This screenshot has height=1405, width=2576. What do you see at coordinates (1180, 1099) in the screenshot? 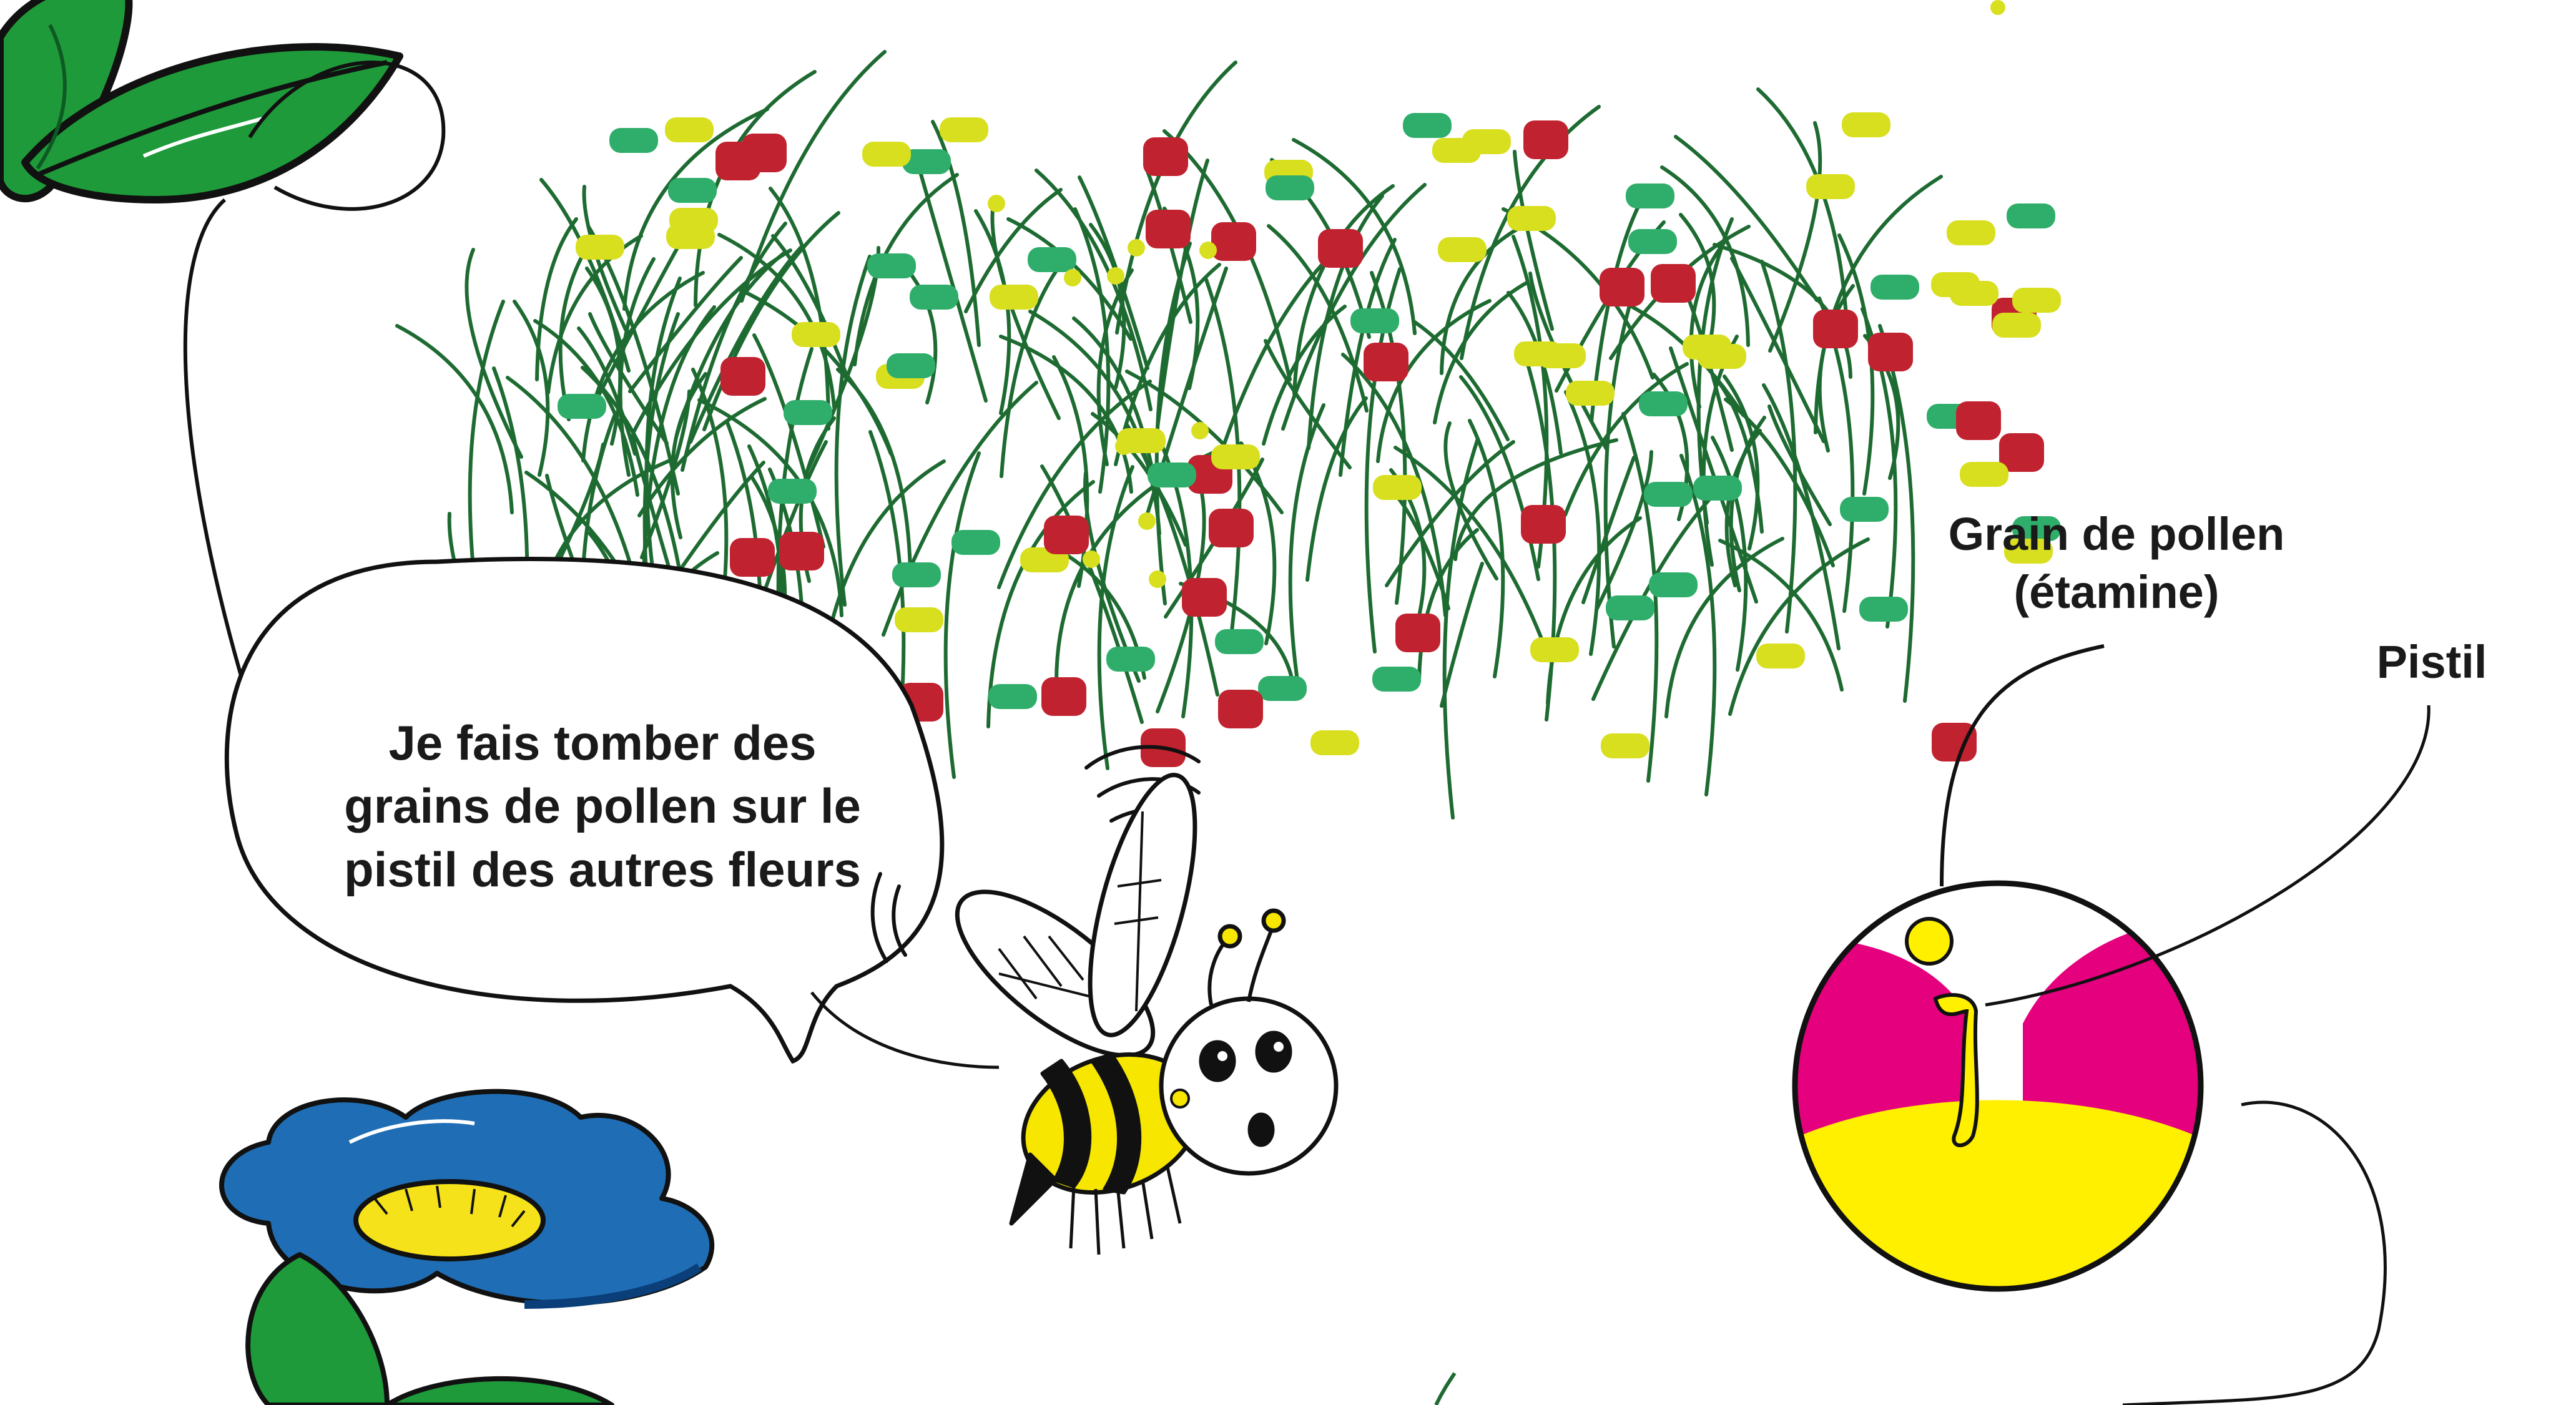
I see `bee-cheek-pollen` at bounding box center [1180, 1099].